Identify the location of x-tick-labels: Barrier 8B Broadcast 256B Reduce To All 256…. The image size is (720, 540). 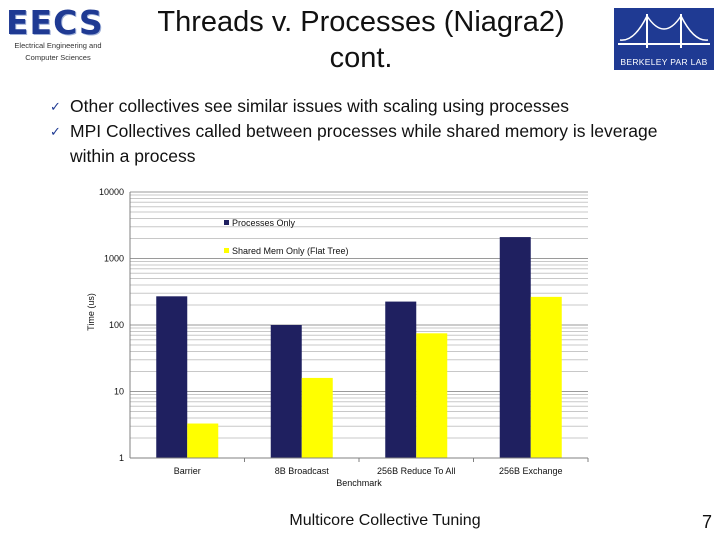
(381, 467).